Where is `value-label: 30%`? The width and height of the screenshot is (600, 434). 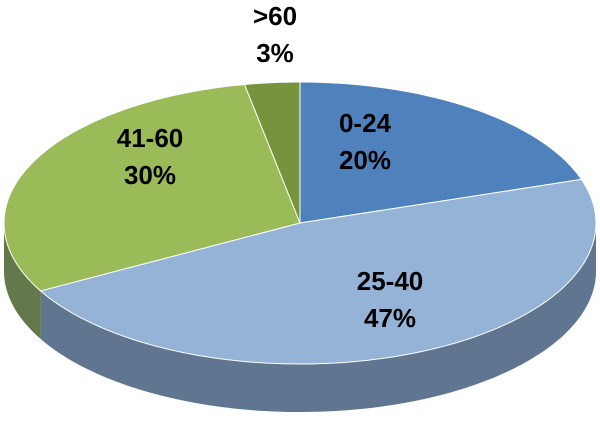
value-label: 30% is located at coordinates (150, 175).